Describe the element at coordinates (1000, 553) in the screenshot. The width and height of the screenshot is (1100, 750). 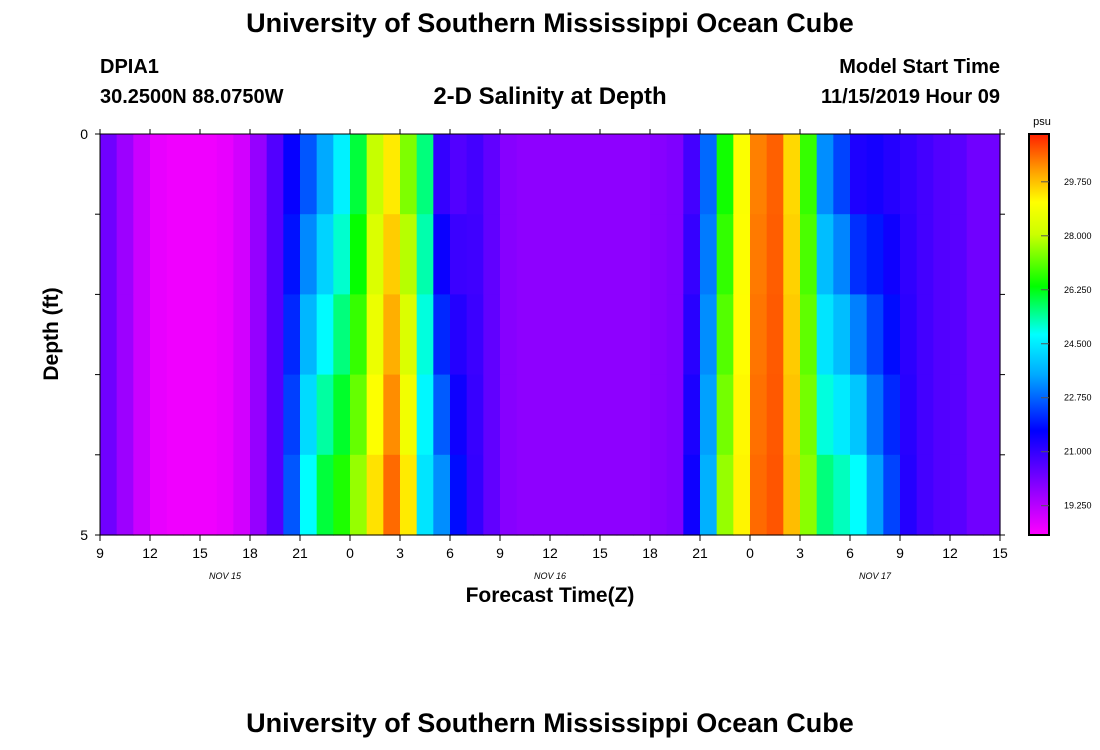
I see `x-tick-label: 15` at that location.